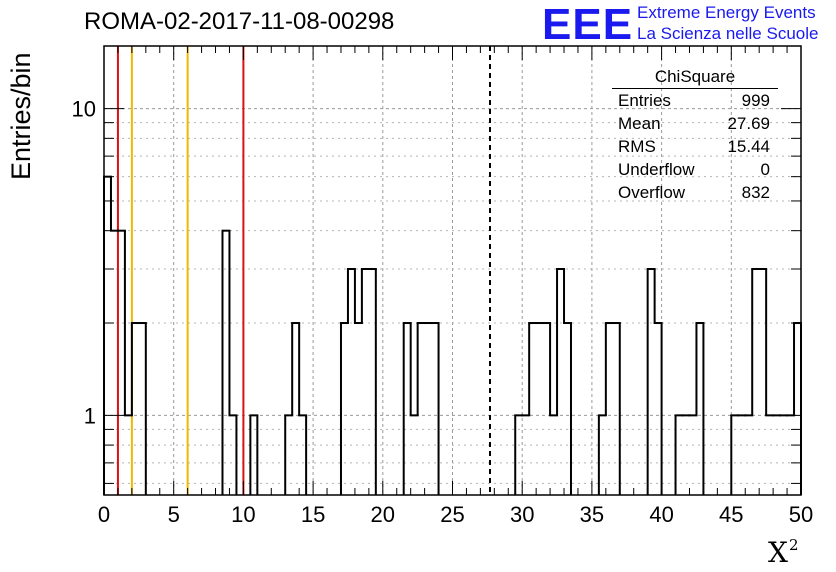  What do you see at coordinates (239, 21) in the screenshot?
I see `run-title: ROMA-02-2017-11-08-00298` at bounding box center [239, 21].